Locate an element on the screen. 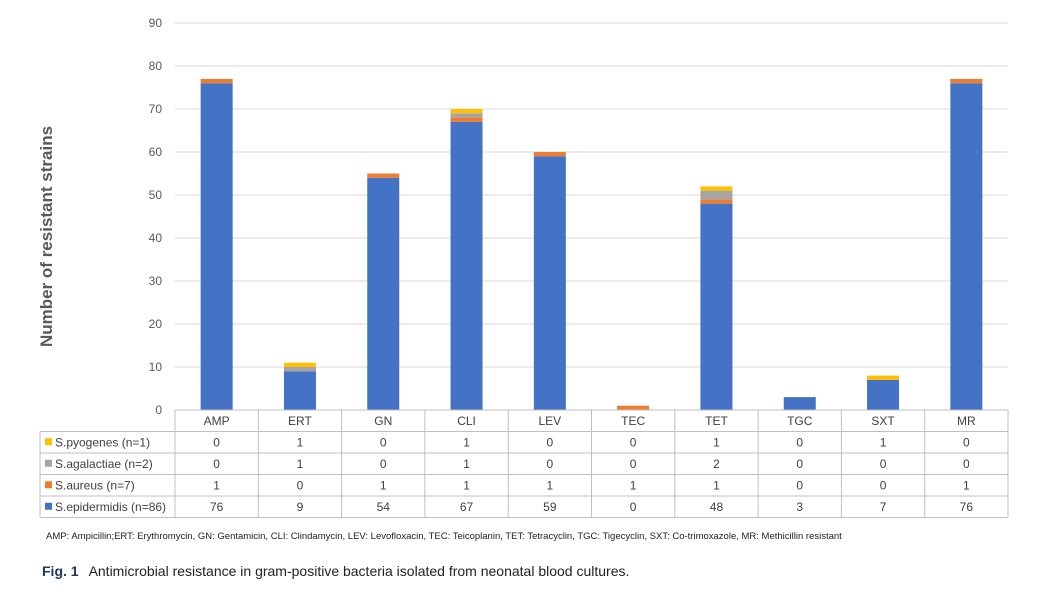 The width and height of the screenshot is (1047, 596). y-tick-label: 10 is located at coordinates (156, 367).